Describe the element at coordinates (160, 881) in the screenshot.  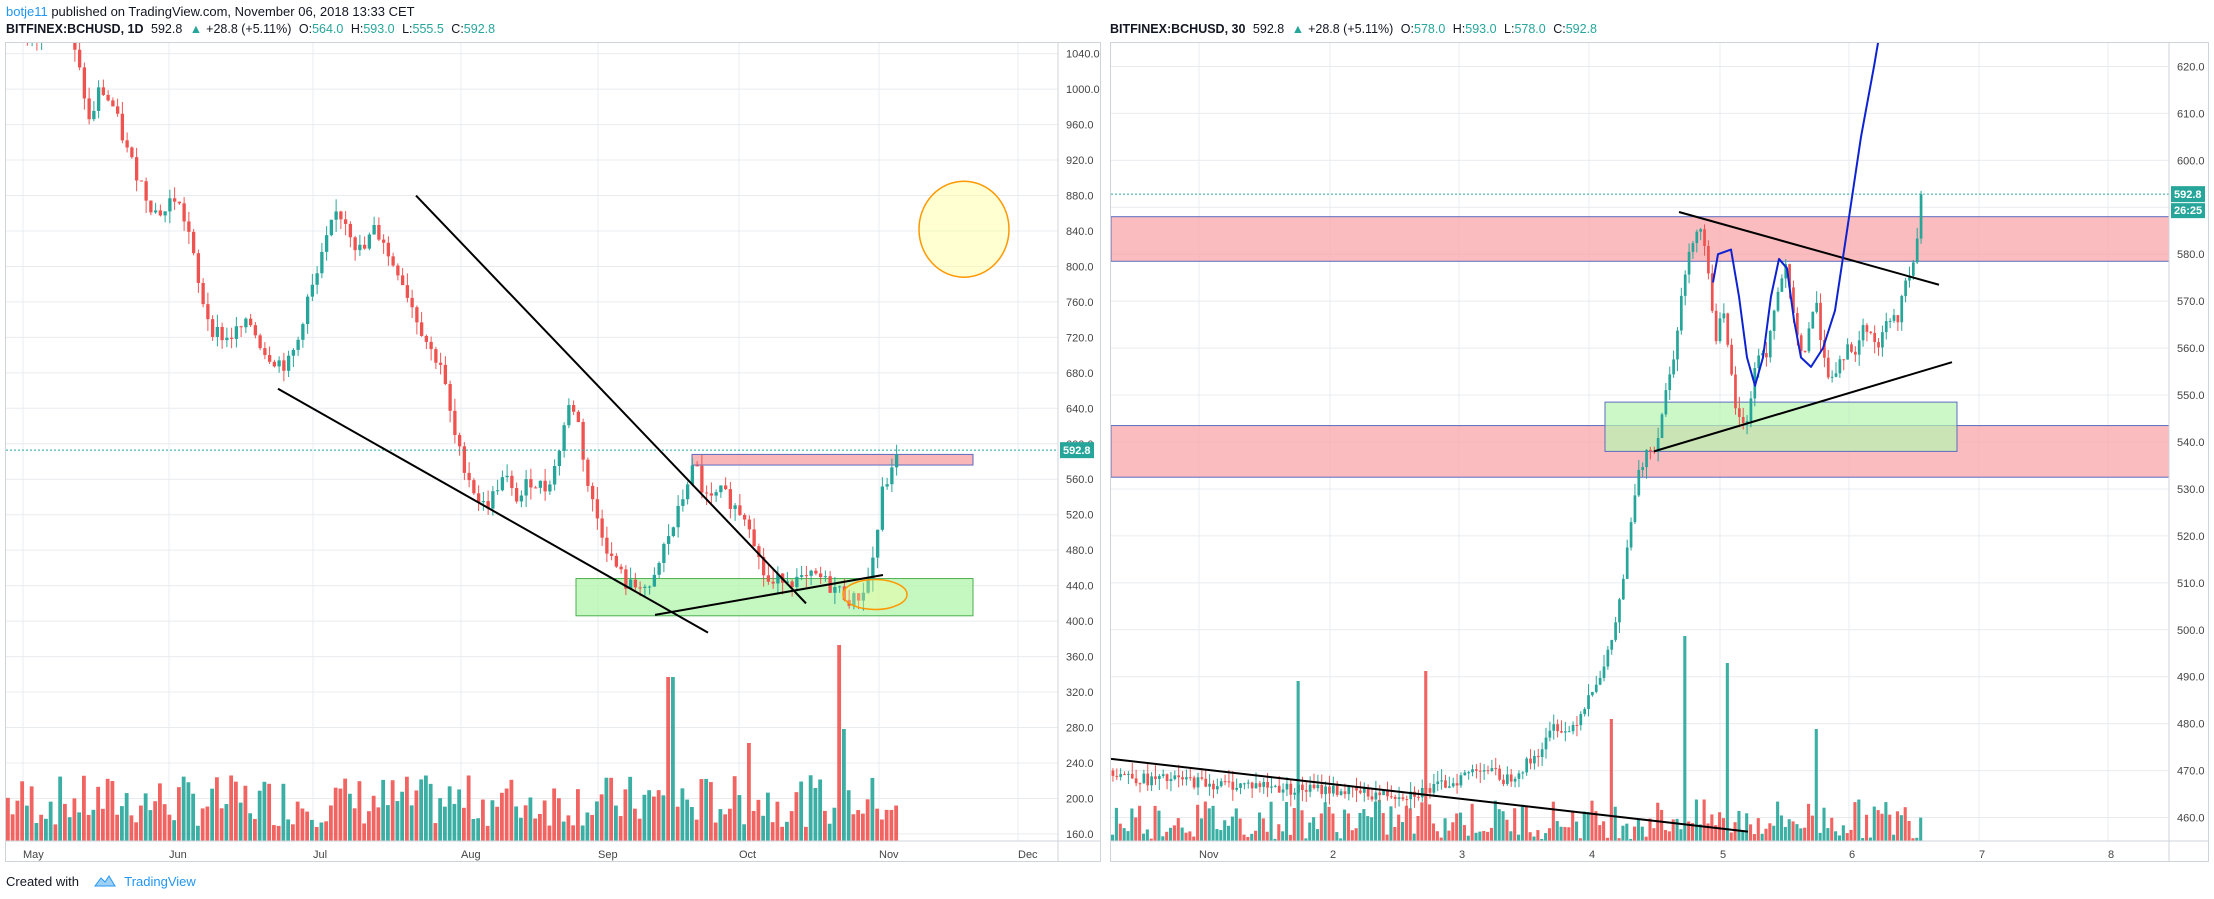
I see `tradingview-link: TradingView` at that location.